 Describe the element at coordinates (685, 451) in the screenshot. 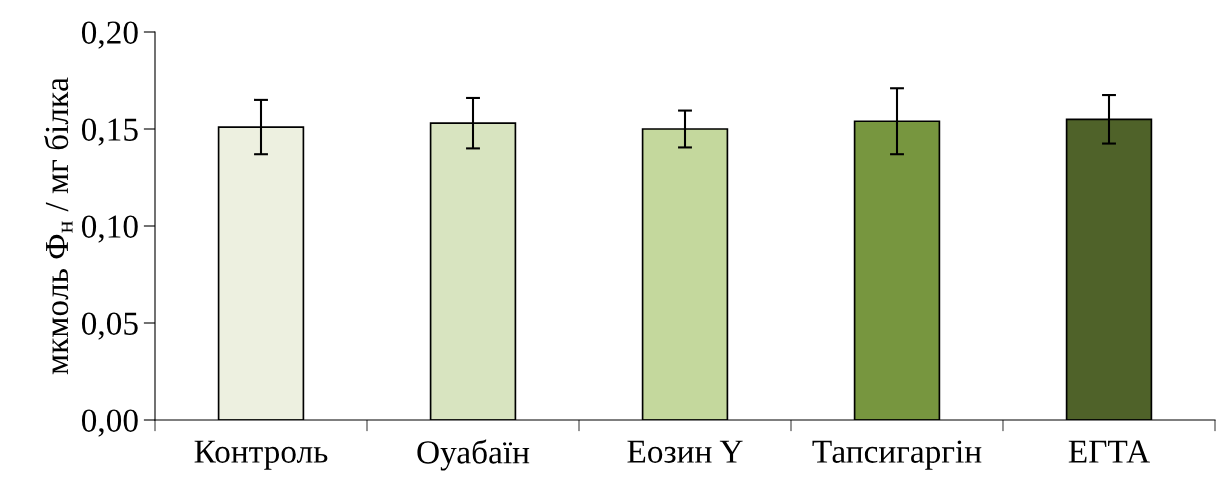

I see `x-tick-label: Еозин Y` at that location.